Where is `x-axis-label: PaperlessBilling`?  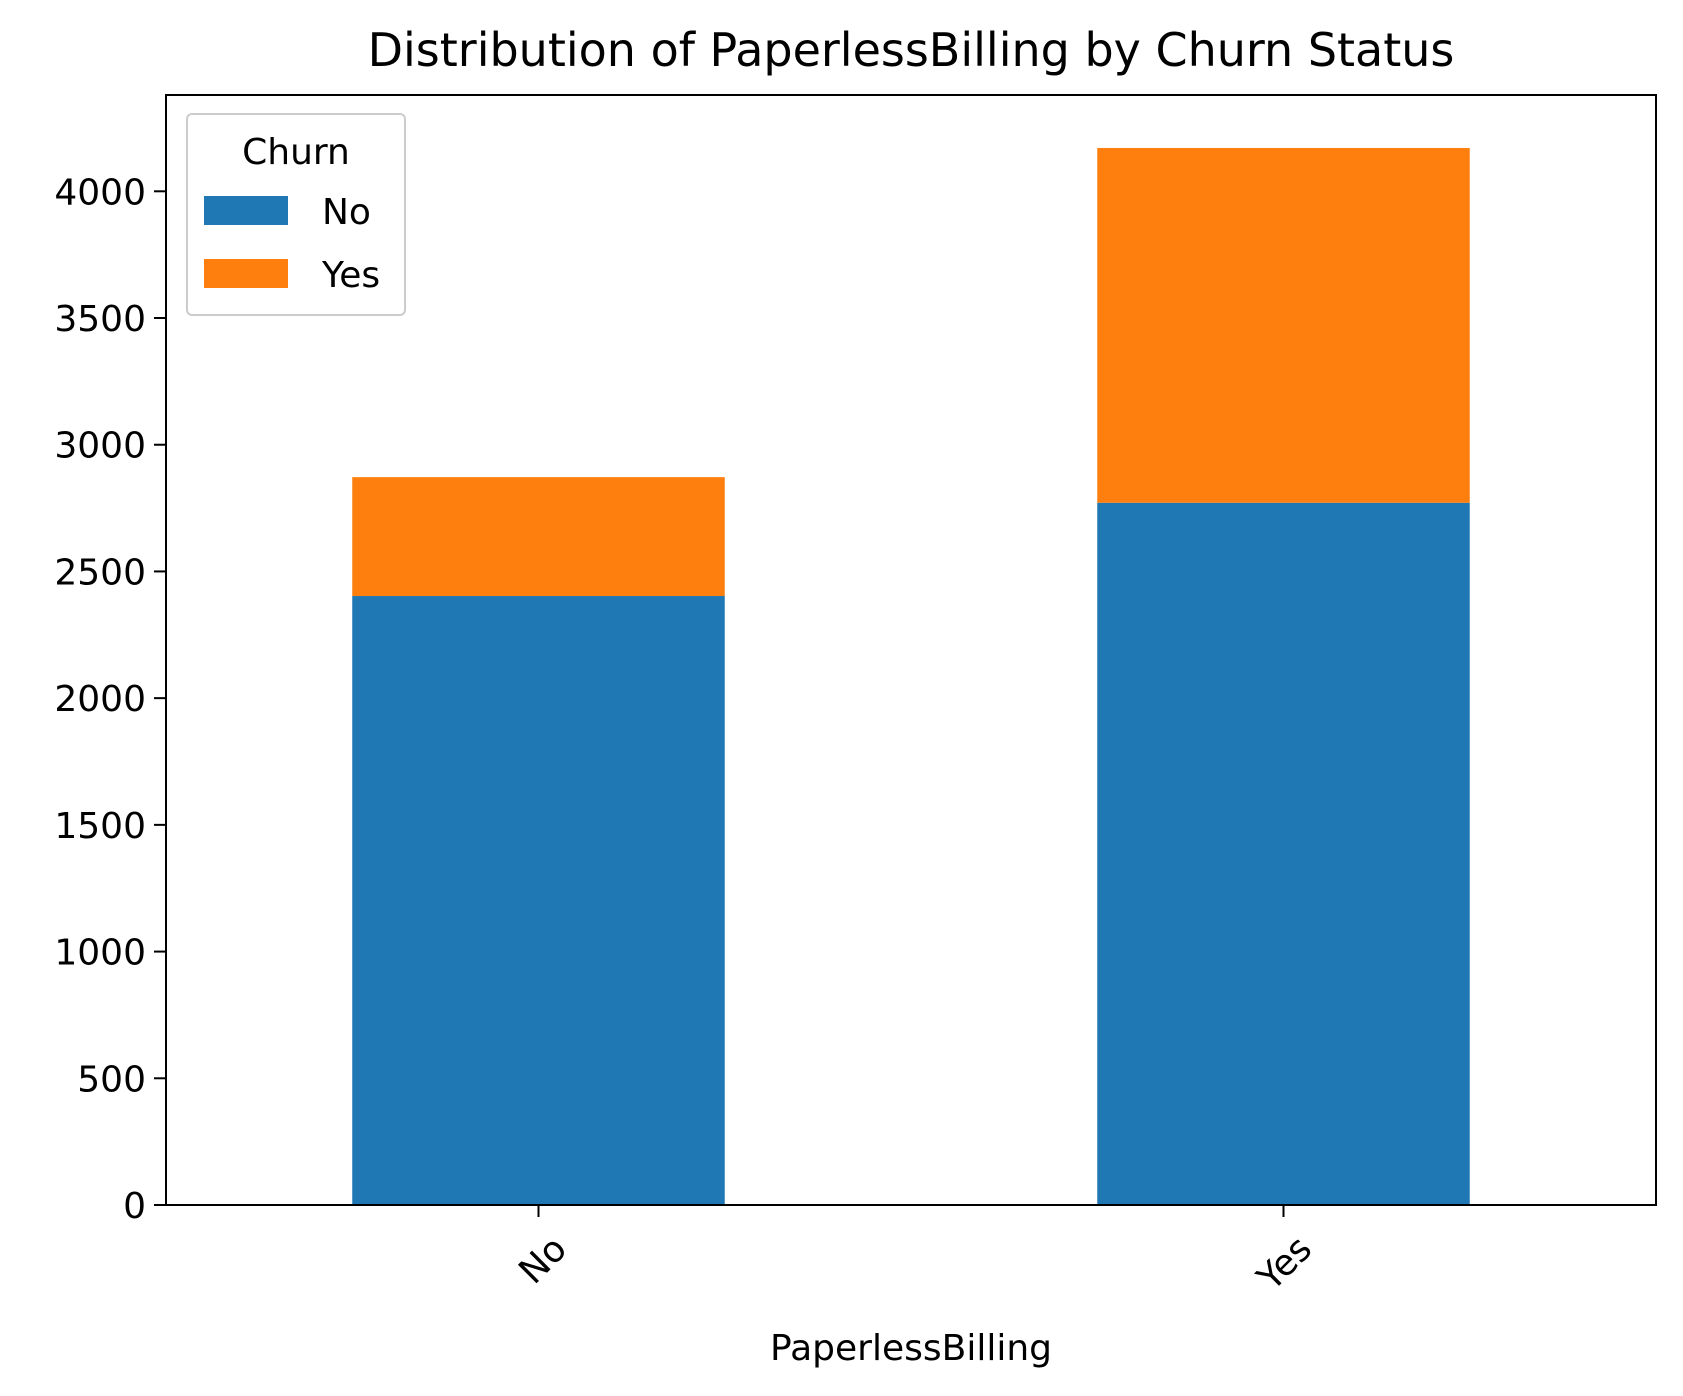 x-axis-label: PaperlessBilling is located at coordinates (911, 1348).